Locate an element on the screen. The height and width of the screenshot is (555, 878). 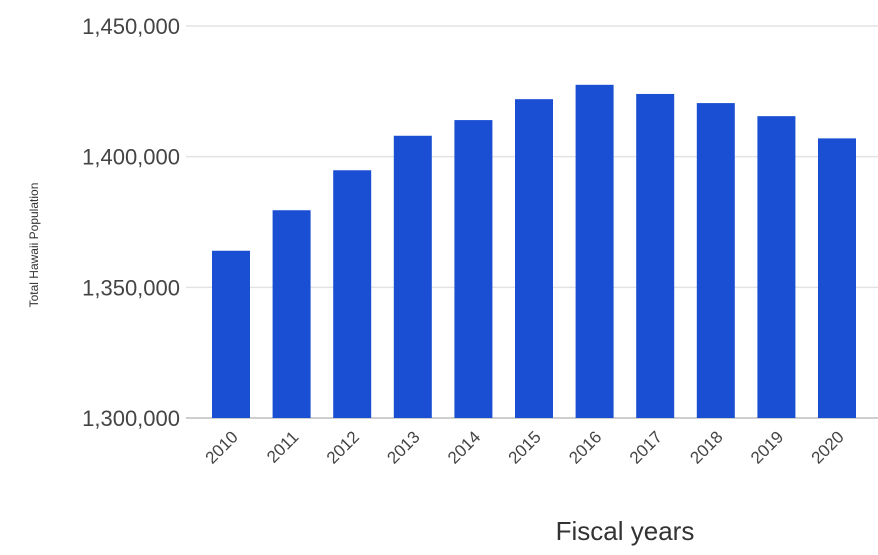
y-tick-label: 1,350,000 is located at coordinates (131, 287).